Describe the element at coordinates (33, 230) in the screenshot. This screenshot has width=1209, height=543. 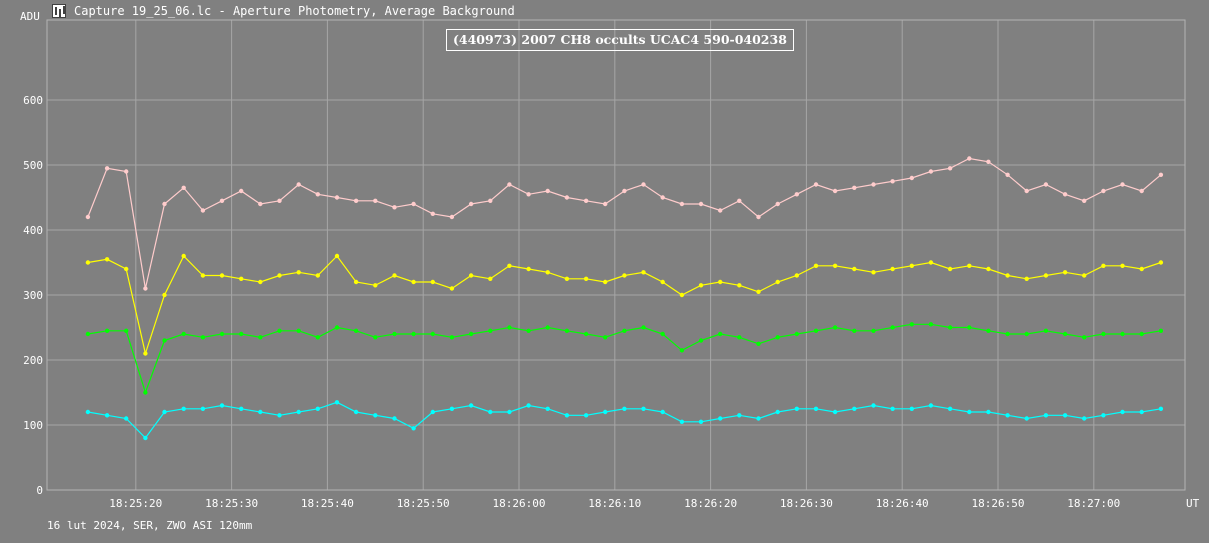
I see `y-tick-label: 400` at that location.